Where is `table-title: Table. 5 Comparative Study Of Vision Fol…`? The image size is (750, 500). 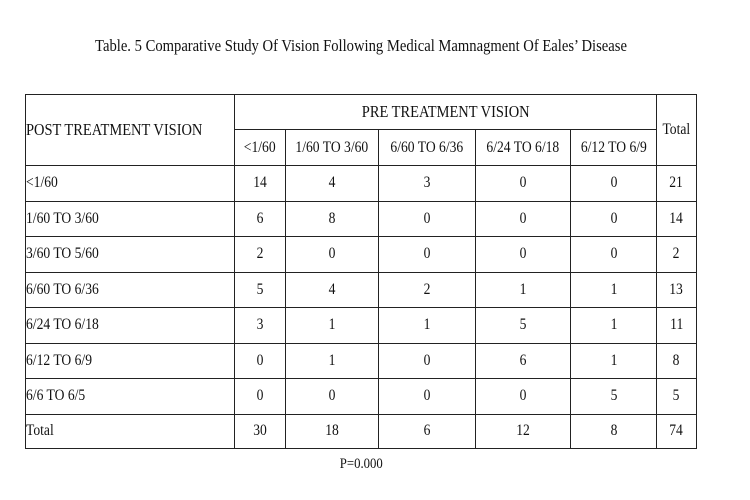
table-title: Table. 5 Comparative Study Of Vision Fol… is located at coordinates (361, 45).